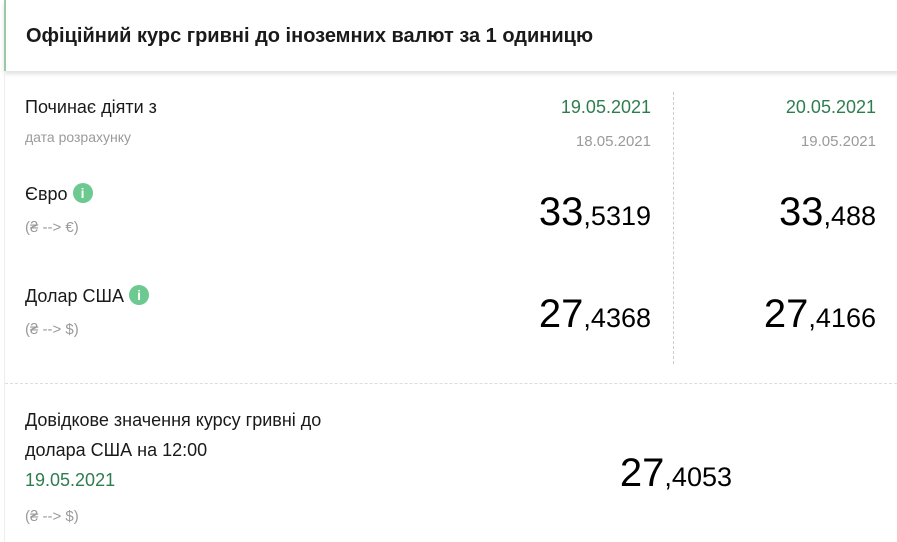 The height and width of the screenshot is (542, 897). I want to click on rate-value: 27,4368, so click(595, 314).